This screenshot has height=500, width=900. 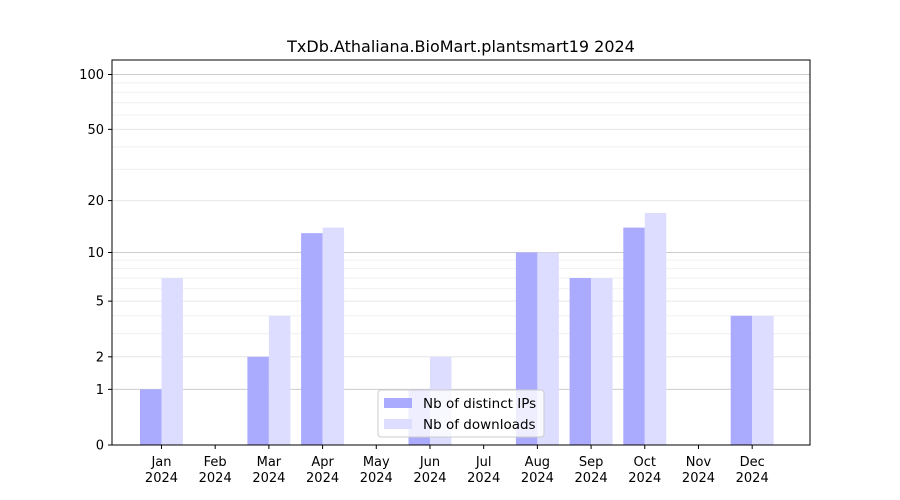 What do you see at coordinates (376, 470) in the screenshot?
I see `x-tick-label: May 2024` at bounding box center [376, 470].